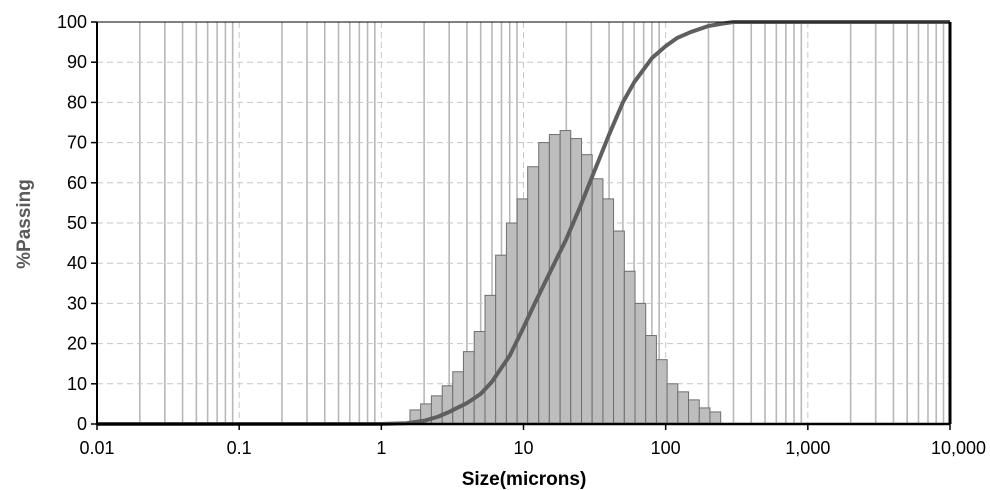 The image size is (990, 490). I want to click on y-axis-title: %Passing, so click(24, 224).